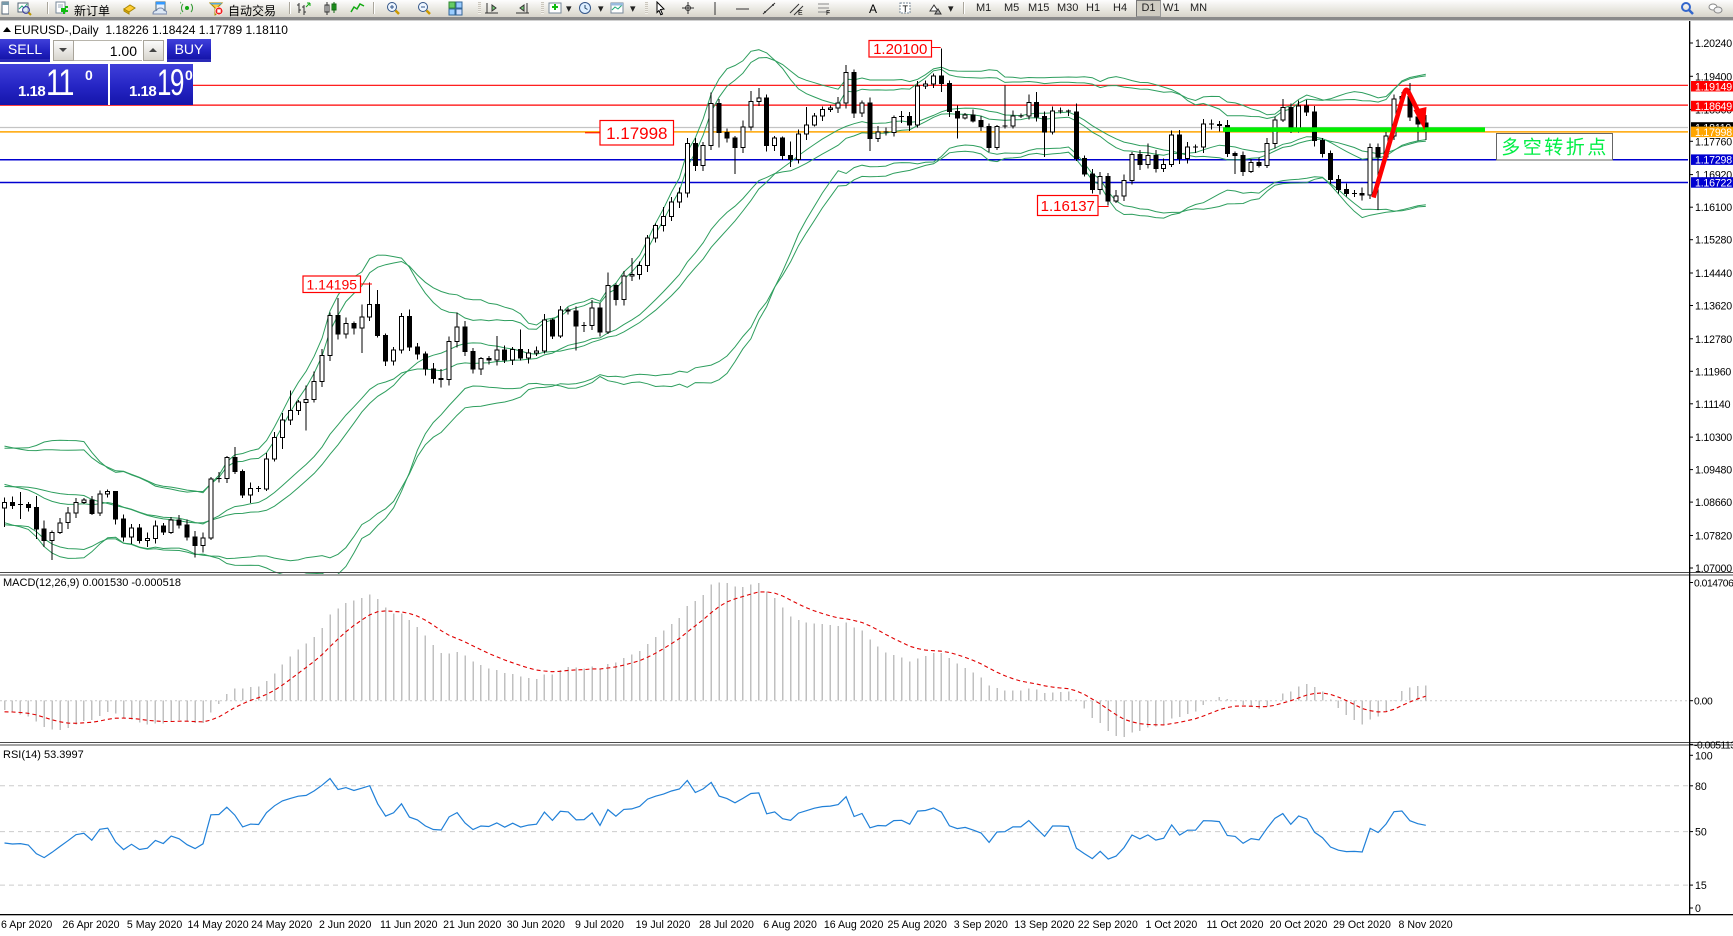  Describe the element at coordinates (1713, 241) in the screenshot. I see `svg-text: 1.15280` at that location.